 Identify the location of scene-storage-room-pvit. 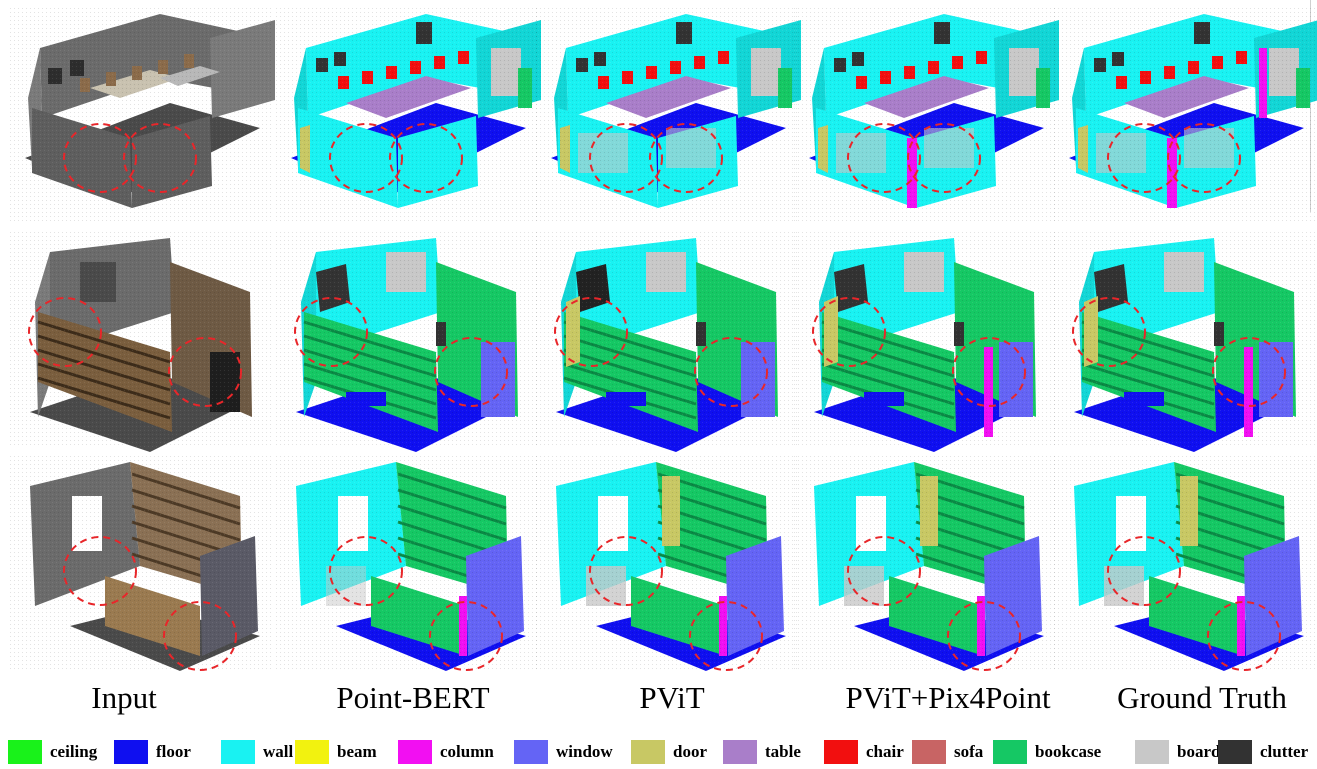
(667, 563).